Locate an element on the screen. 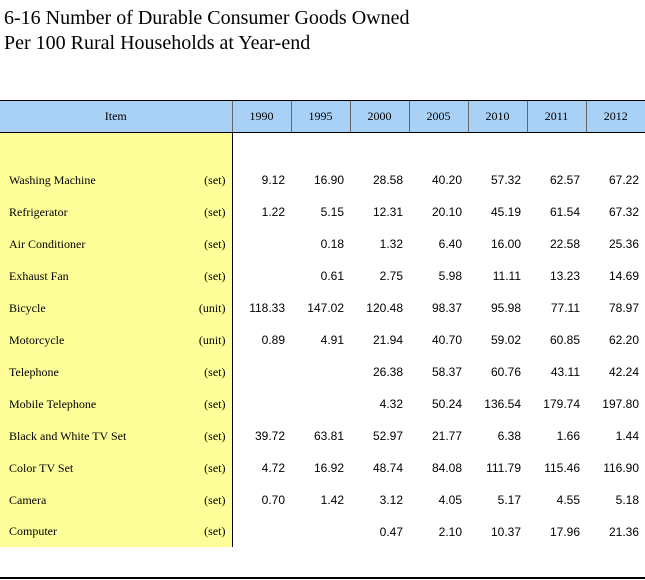 Image resolution: width=645 pixels, height=580 pixels. table-row: Telephone (set) 26.38 58.37 60.76 43.11 42.24 is located at coordinates (322, 372).